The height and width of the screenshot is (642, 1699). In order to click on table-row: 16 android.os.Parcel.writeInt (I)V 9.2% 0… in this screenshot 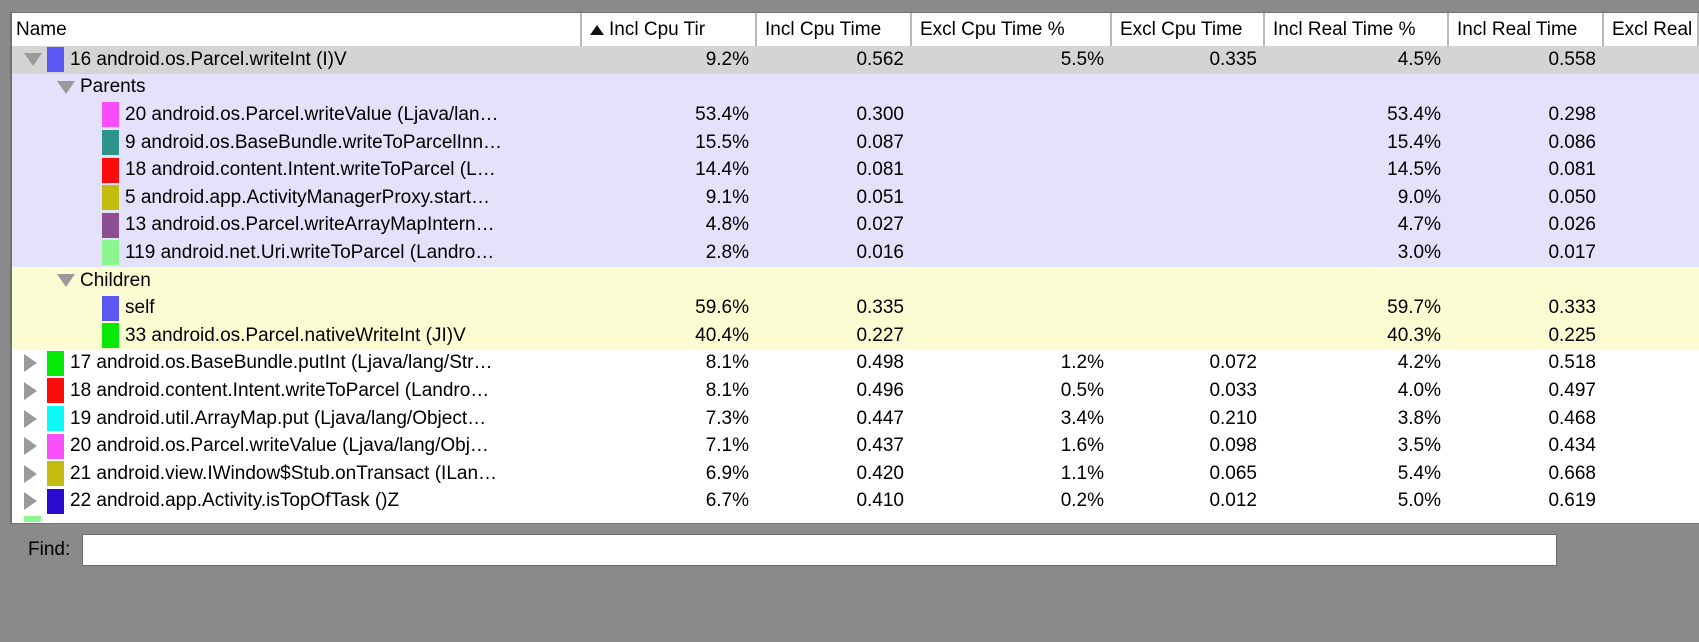, I will do `click(855, 60)`.